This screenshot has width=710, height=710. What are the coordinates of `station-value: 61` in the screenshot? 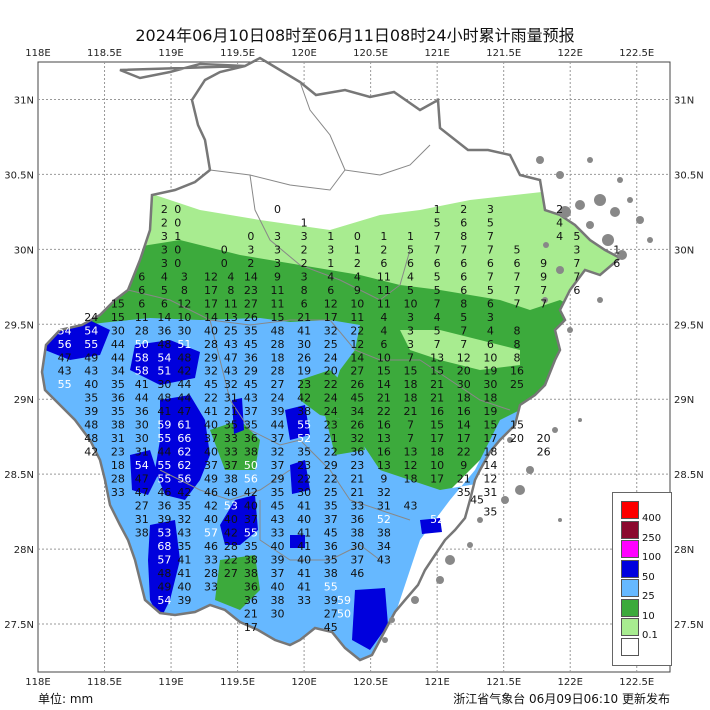 It's located at (184, 425).